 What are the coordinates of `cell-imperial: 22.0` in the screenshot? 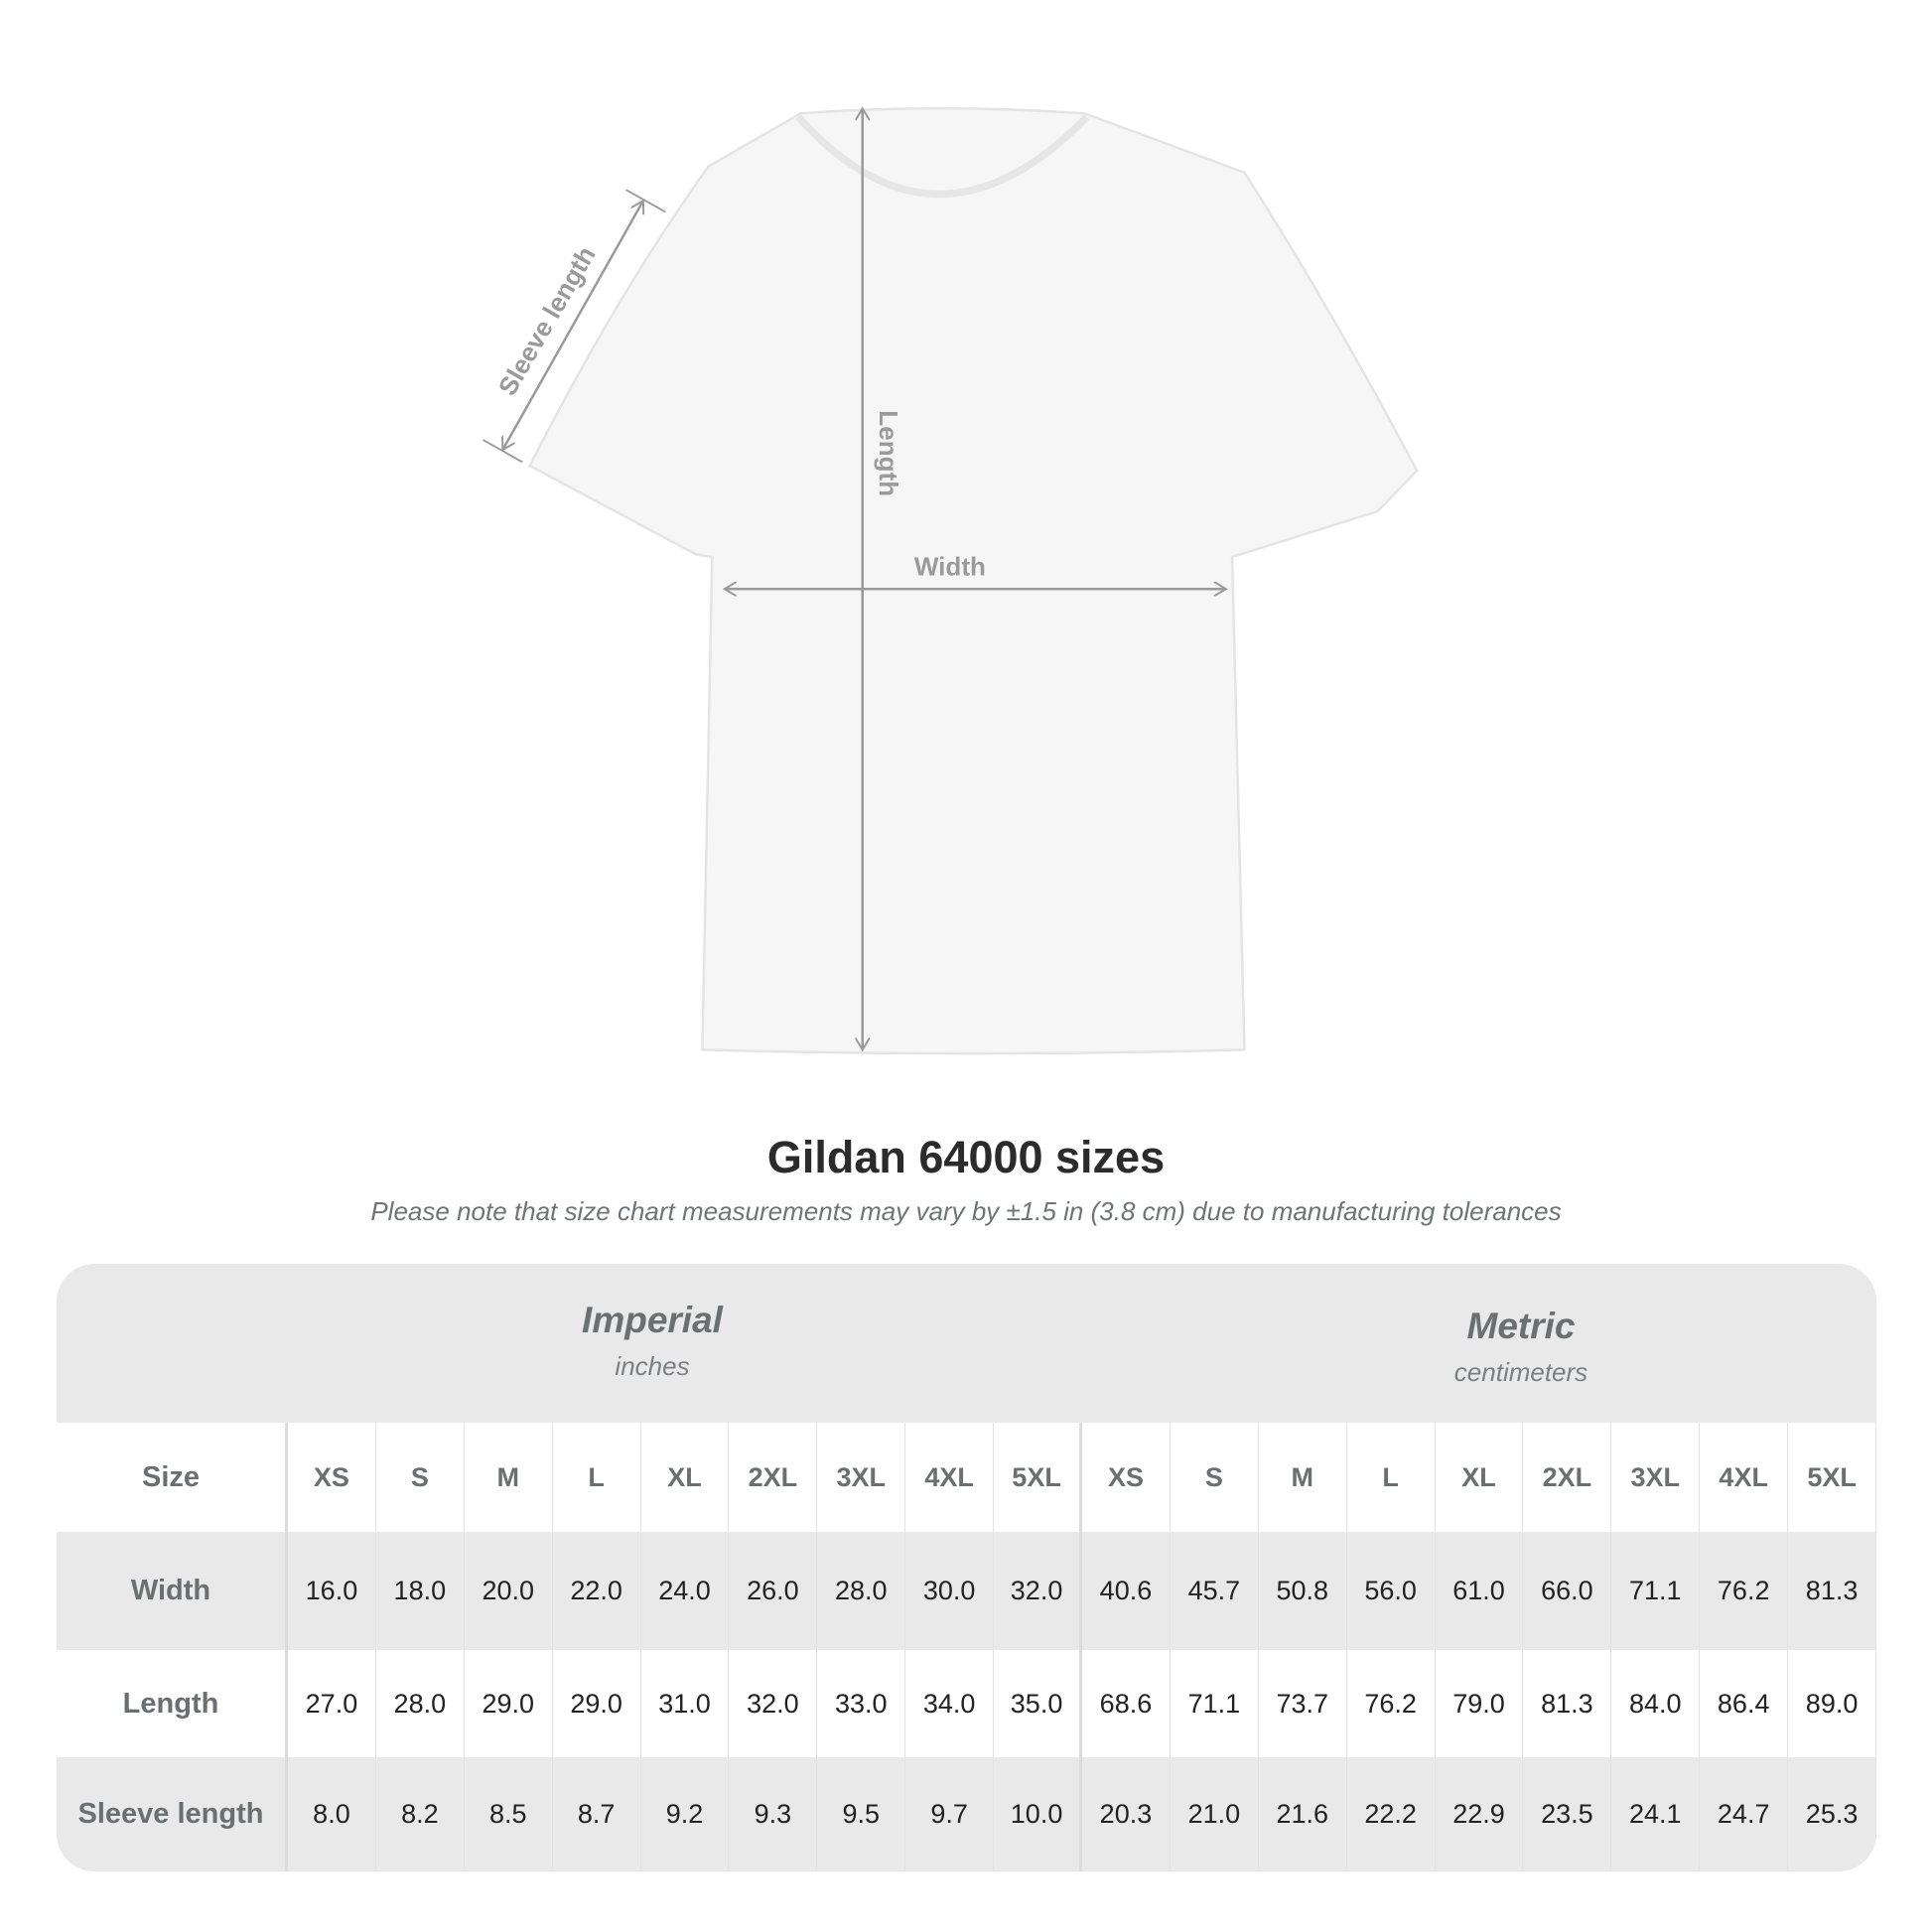 It's located at (597, 1591).